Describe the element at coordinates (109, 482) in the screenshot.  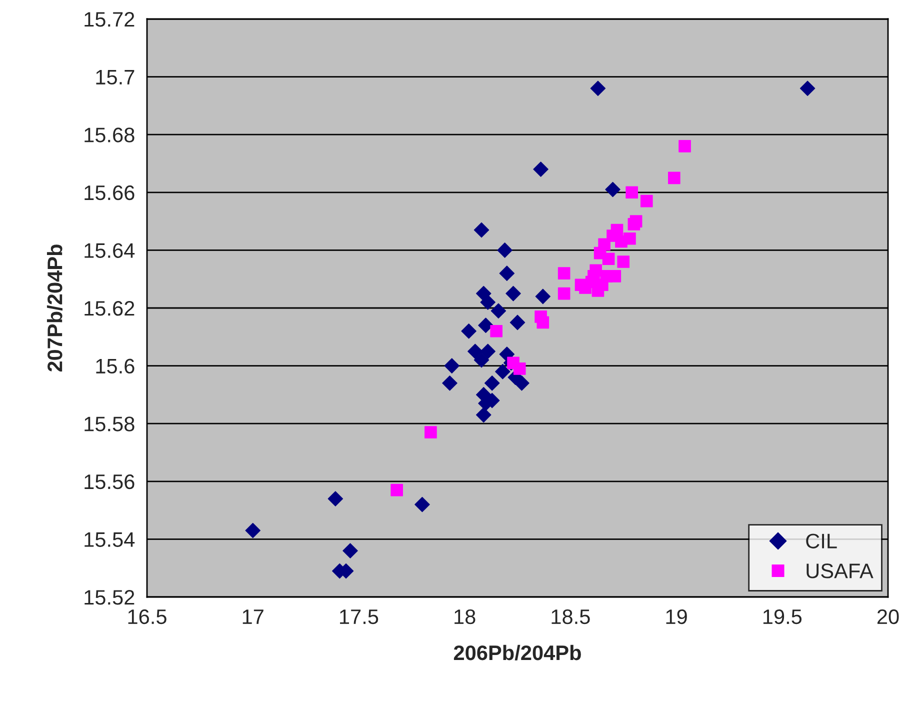
I see `y-tick-label: 15.56` at that location.